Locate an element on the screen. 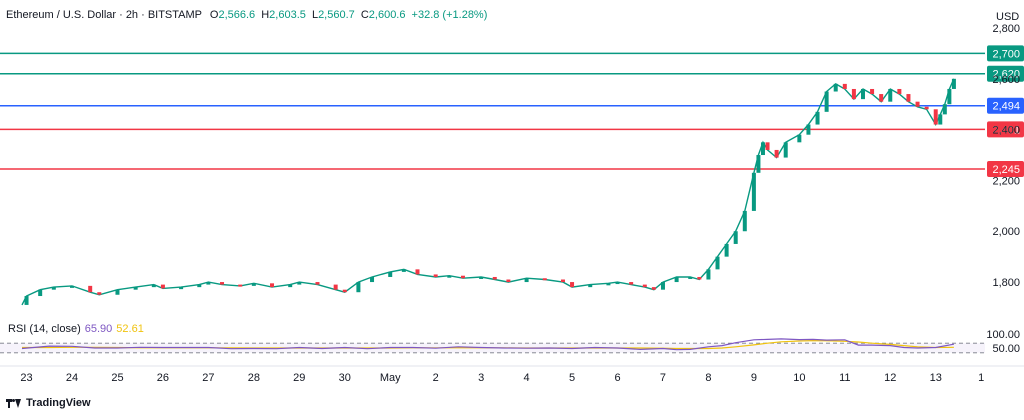 Image resolution: width=1024 pixels, height=420 pixels. x-tick-label: 7 is located at coordinates (663, 378).